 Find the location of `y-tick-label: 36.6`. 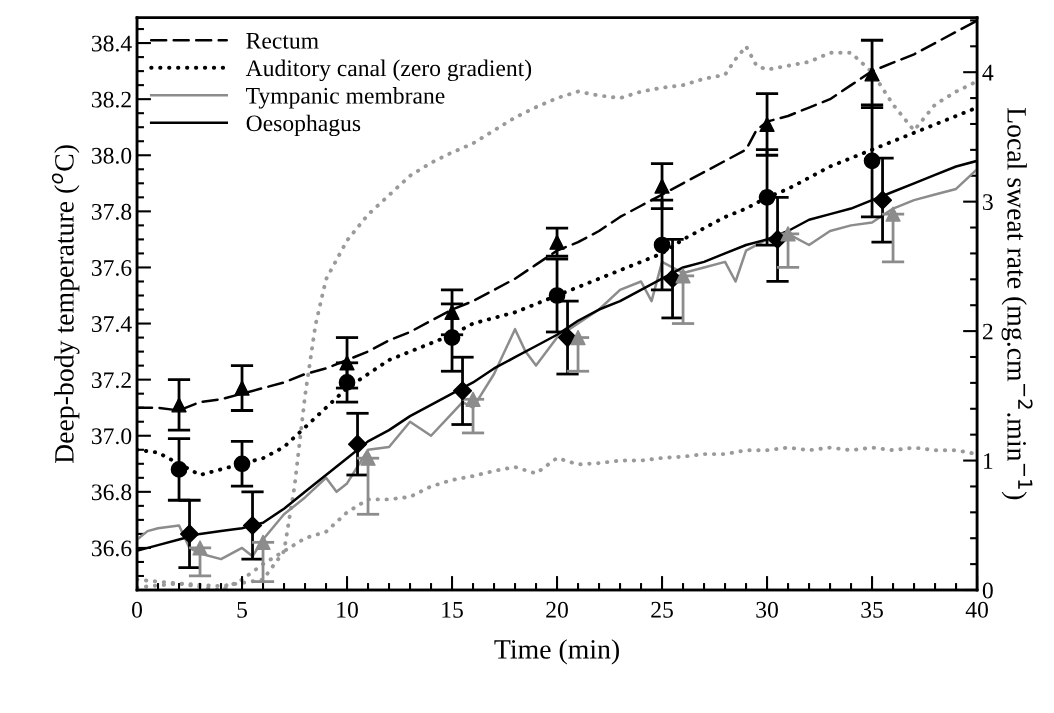

y-tick-label: 36.6 is located at coordinates (111, 548).